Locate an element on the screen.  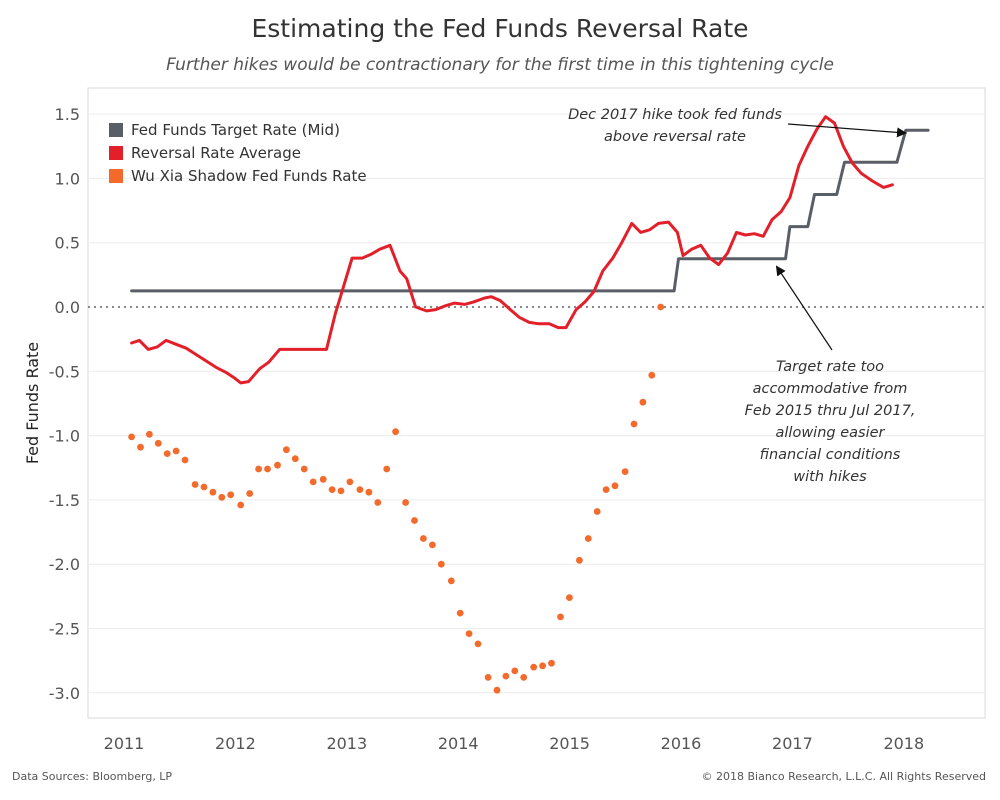
y-tick-label: 0.0 is located at coordinates (67, 307).